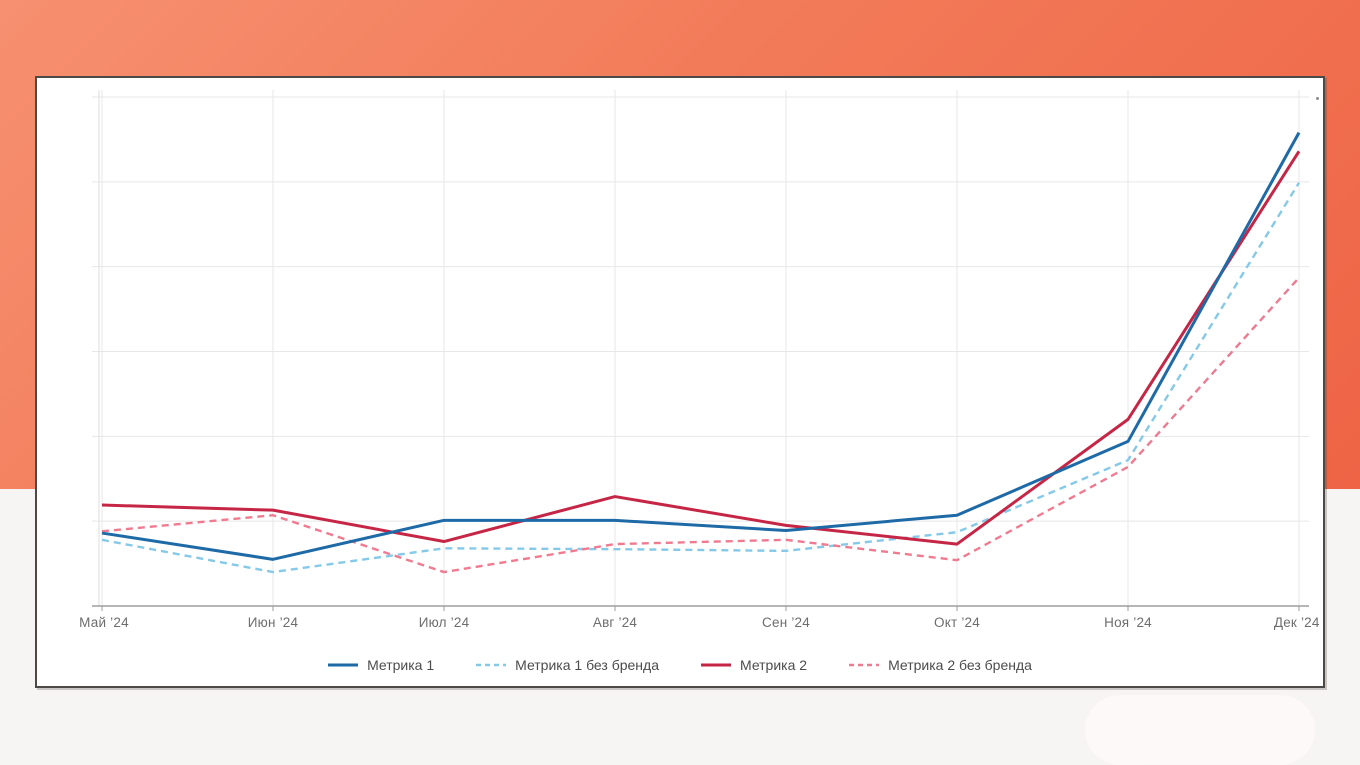 The width and height of the screenshot is (1360, 765). What do you see at coordinates (716, 665) in the screenshot?
I see `legend-line-sample-solid-red` at bounding box center [716, 665].